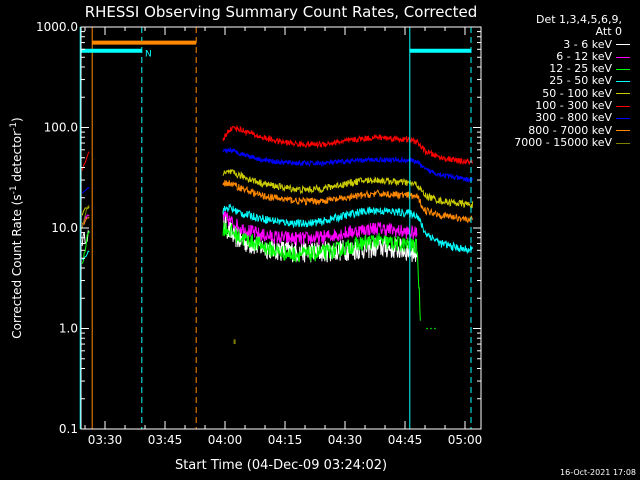 The width and height of the screenshot is (640, 480). I want to click on legend-entry-label: 25 - 50 keV, so click(580, 81).